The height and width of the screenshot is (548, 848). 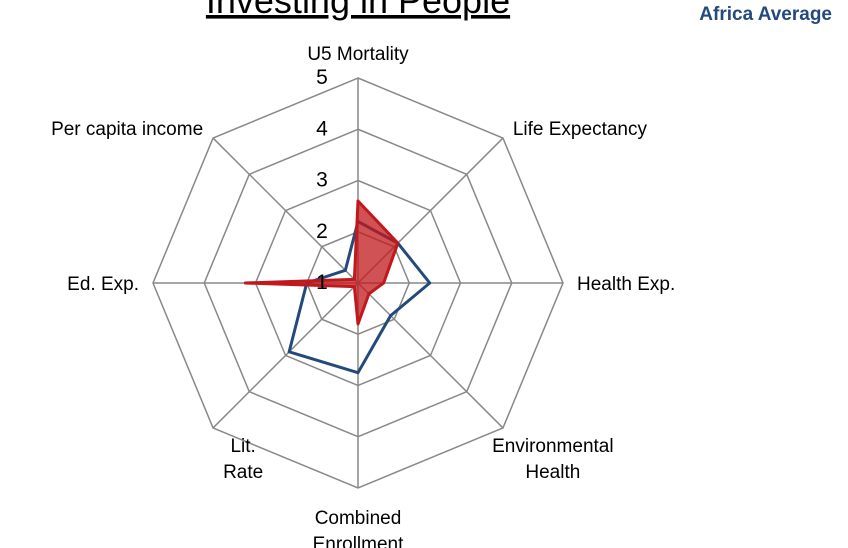 I want to click on axis-label: Life Expectancy, so click(x=580, y=129).